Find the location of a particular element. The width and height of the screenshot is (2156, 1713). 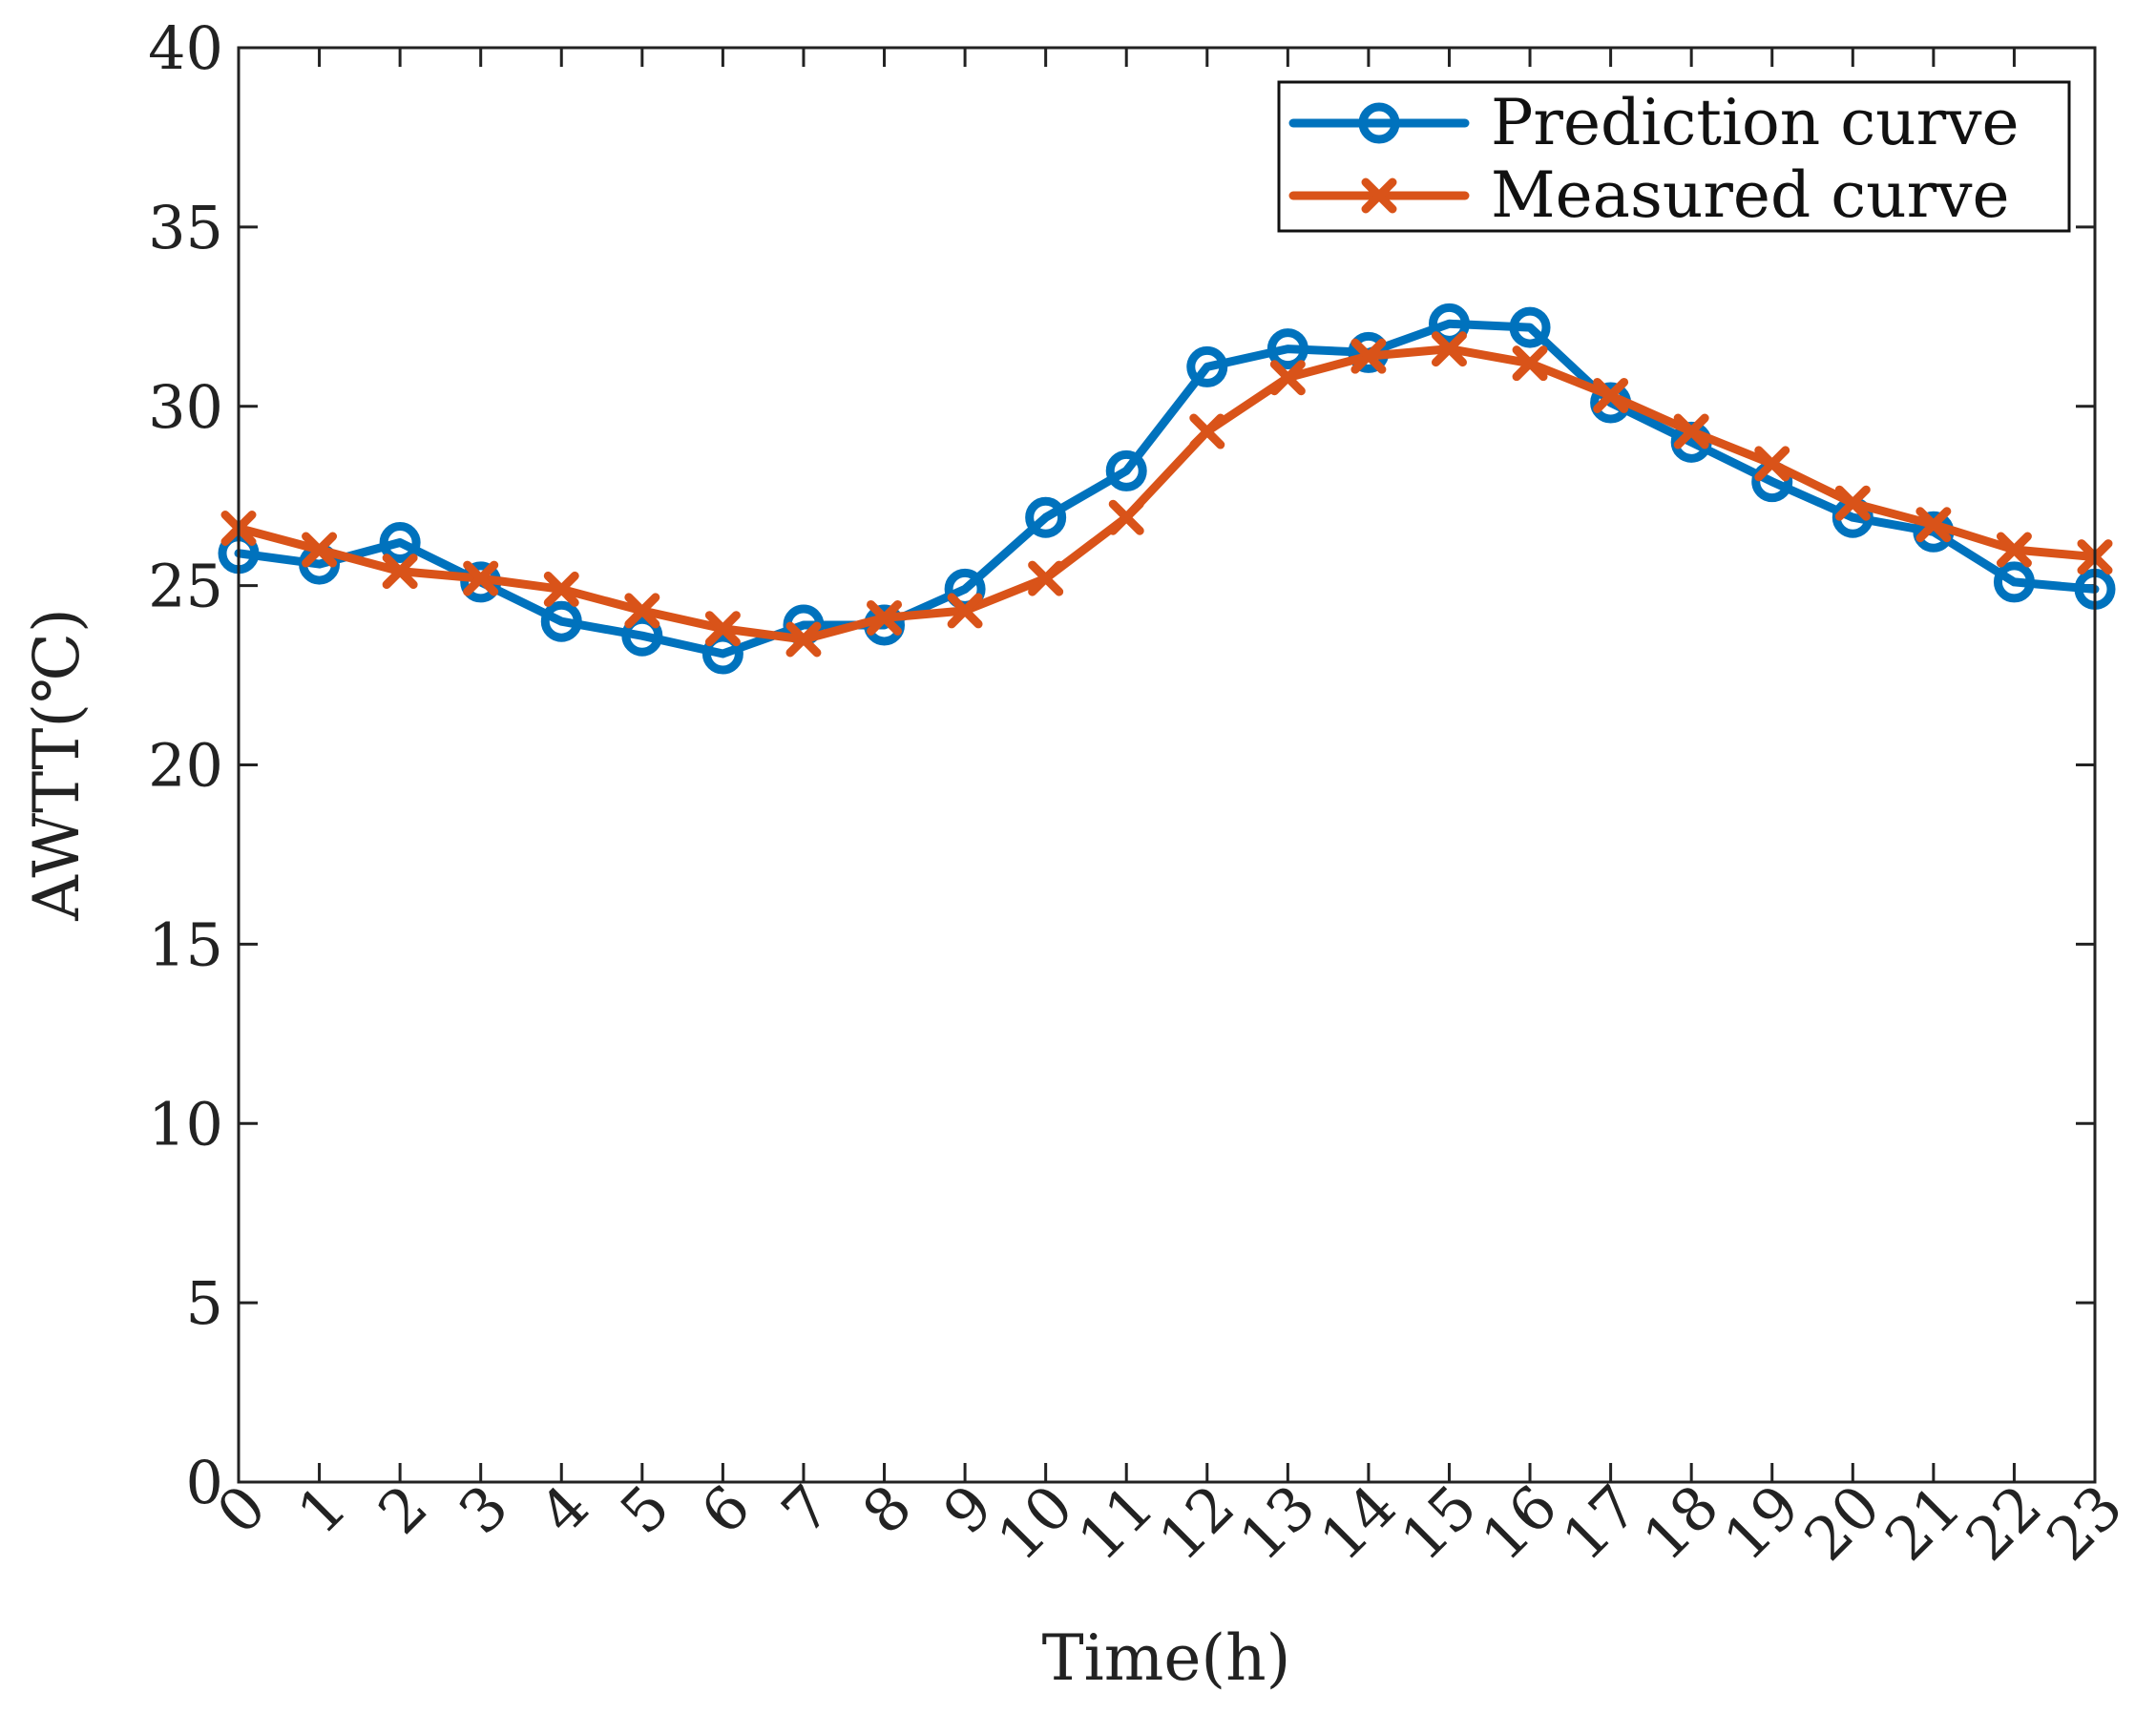

legend: Prediction curve Measured curve is located at coordinates (1674, 156).